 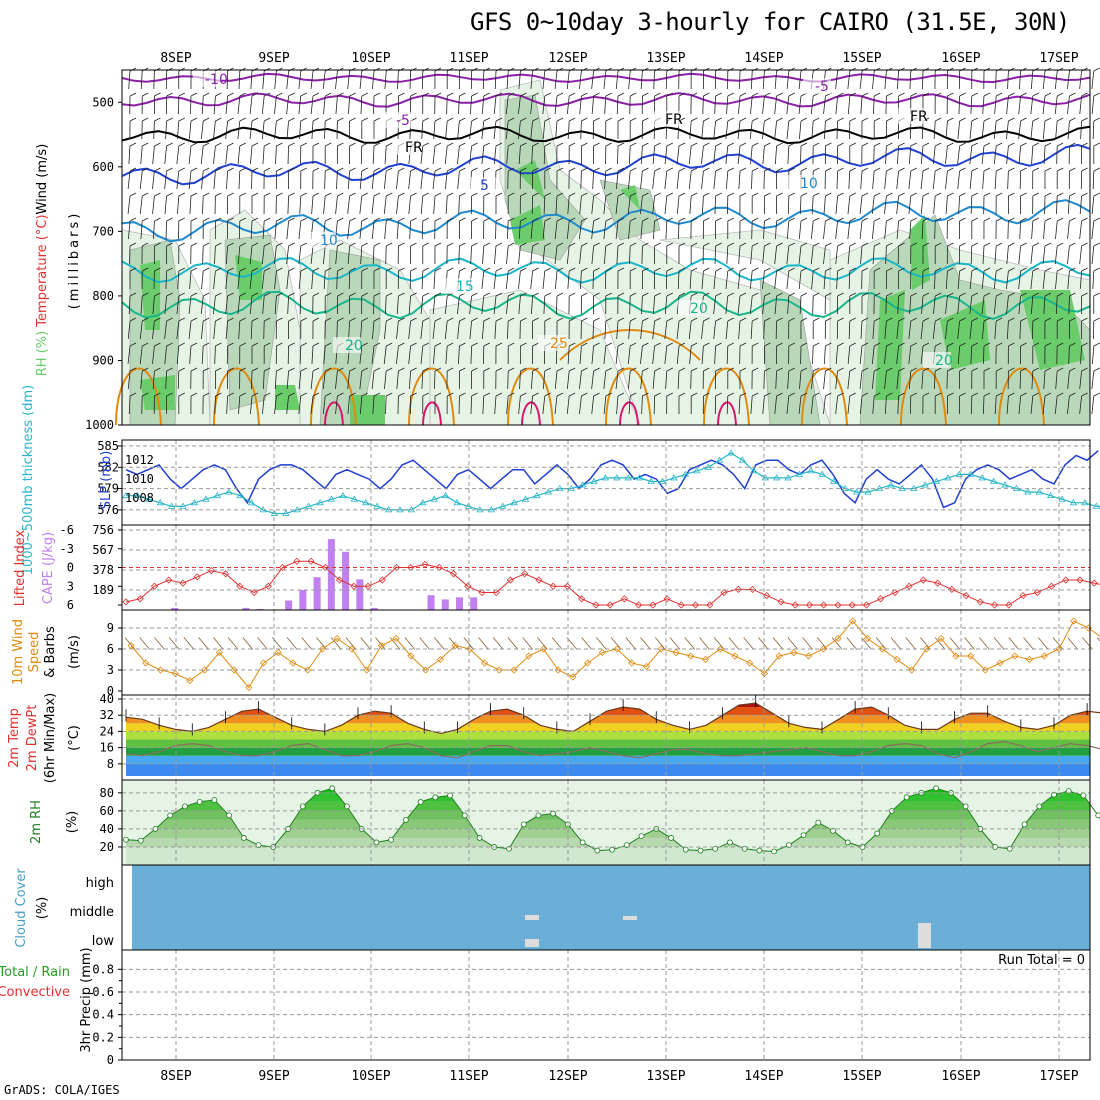 What do you see at coordinates (103, 1015) in the screenshot?
I see `precip-ytick: 0.4` at bounding box center [103, 1015].